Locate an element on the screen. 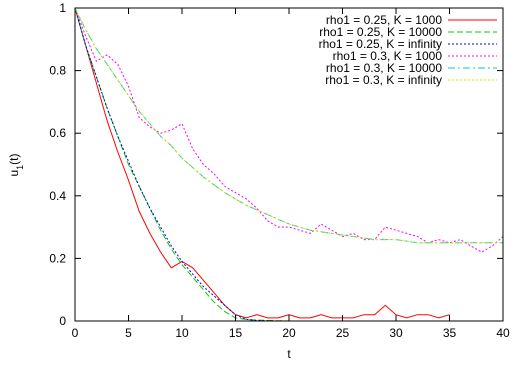 The height and width of the screenshot is (370, 514). legend-label-3: rho1 = 0.3, K = 1000 is located at coordinates (388, 56).